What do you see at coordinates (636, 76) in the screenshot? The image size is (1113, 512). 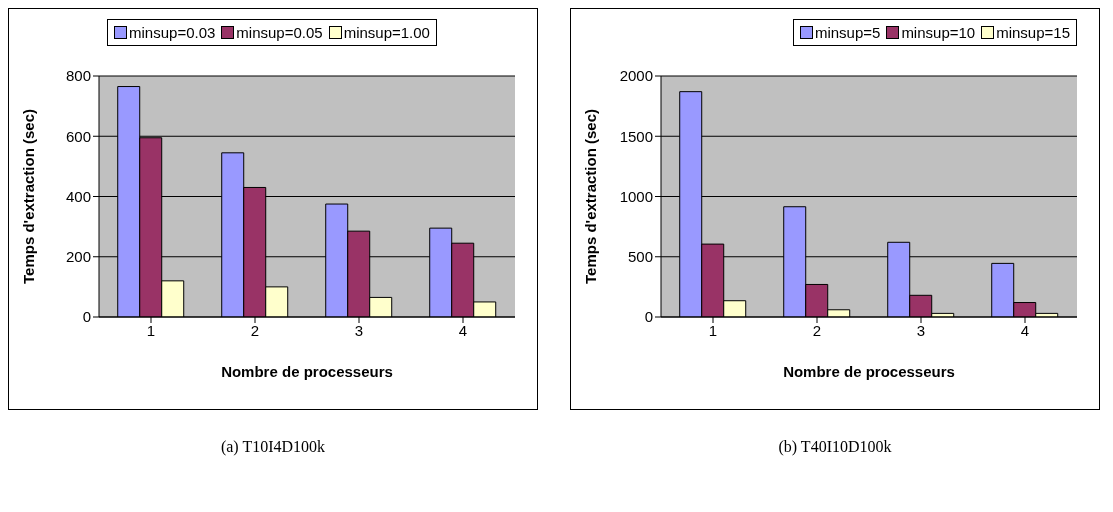 I see `y-tick-label: 2000` at bounding box center [636, 76].